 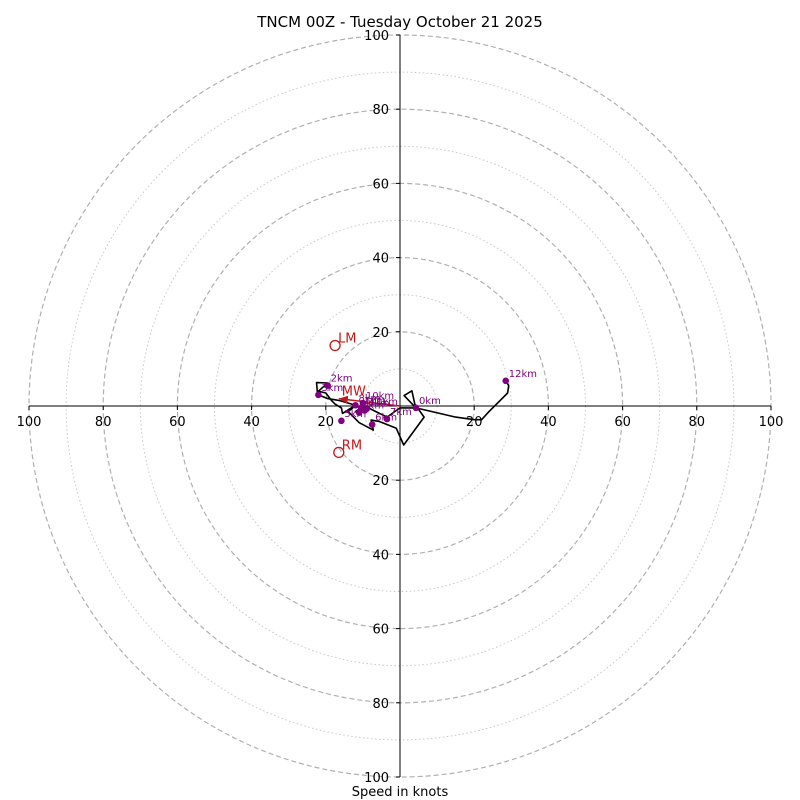 What do you see at coordinates (342, 379) in the screenshot?
I see `height-label-2km: 2km` at bounding box center [342, 379].